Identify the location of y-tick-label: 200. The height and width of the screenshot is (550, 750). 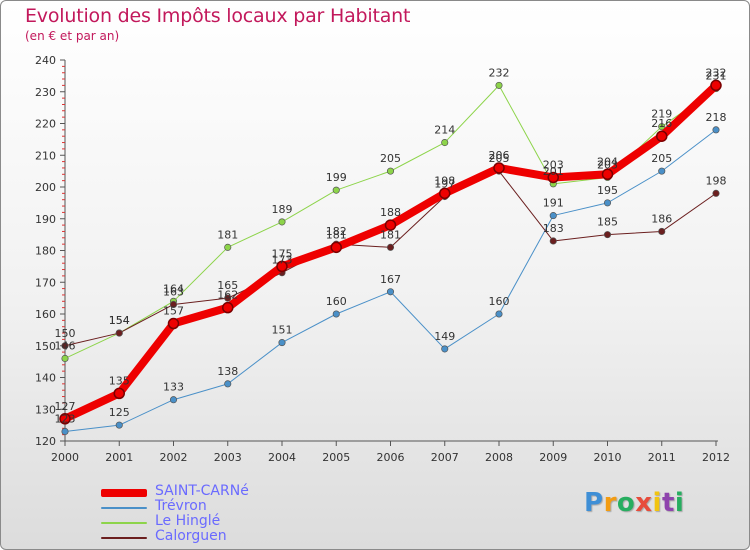
(45, 187).